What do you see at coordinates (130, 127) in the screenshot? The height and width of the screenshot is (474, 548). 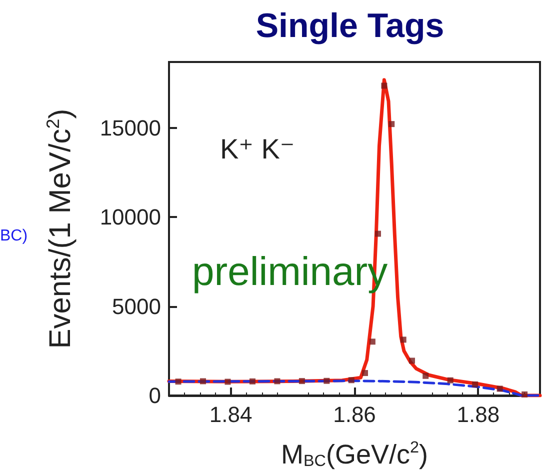 I see `y-tick-label: 15000` at bounding box center [130, 127].